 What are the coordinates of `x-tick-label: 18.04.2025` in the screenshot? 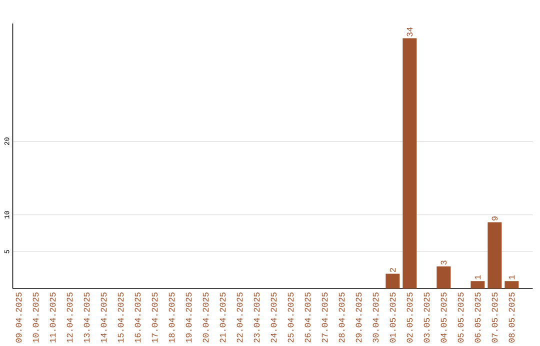 It's located at (171, 317).